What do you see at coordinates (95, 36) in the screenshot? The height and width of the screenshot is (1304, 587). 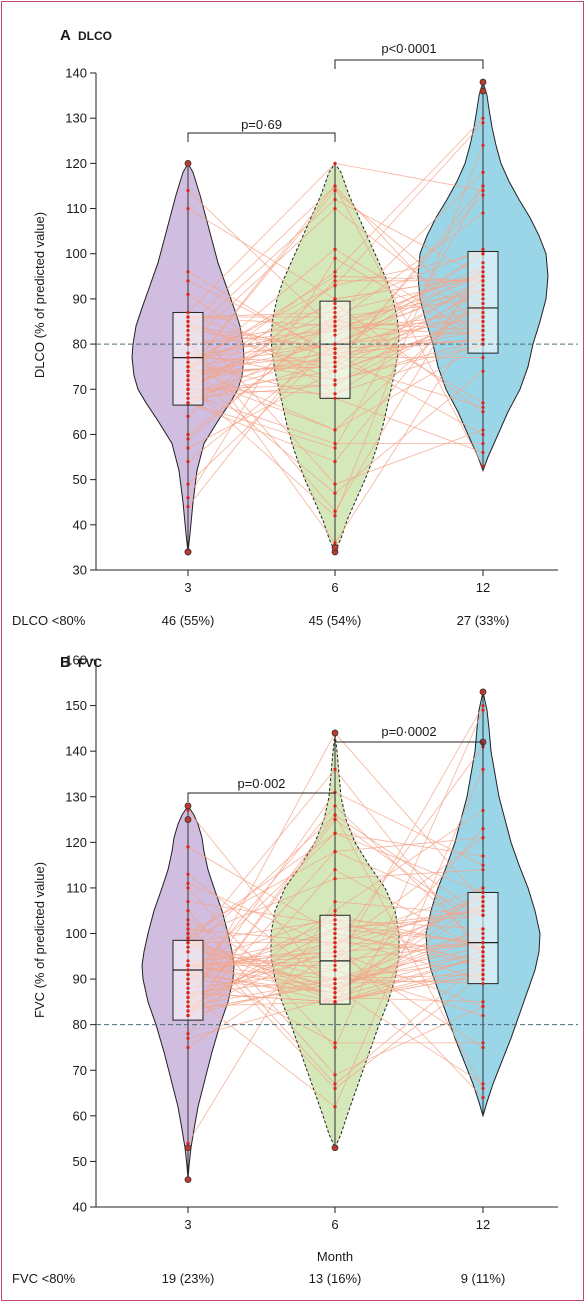 I see `panel-a-title: DLCO` at bounding box center [95, 36].